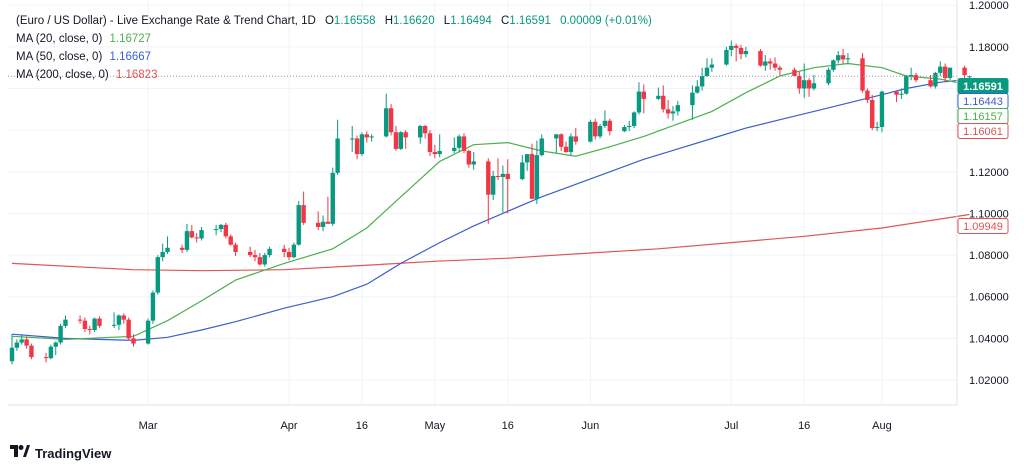 Image resolution: width=1024 pixels, height=474 pixels. Describe the element at coordinates (989, 173) in the screenshot. I see `y-tick-label: 1.12000` at that location.